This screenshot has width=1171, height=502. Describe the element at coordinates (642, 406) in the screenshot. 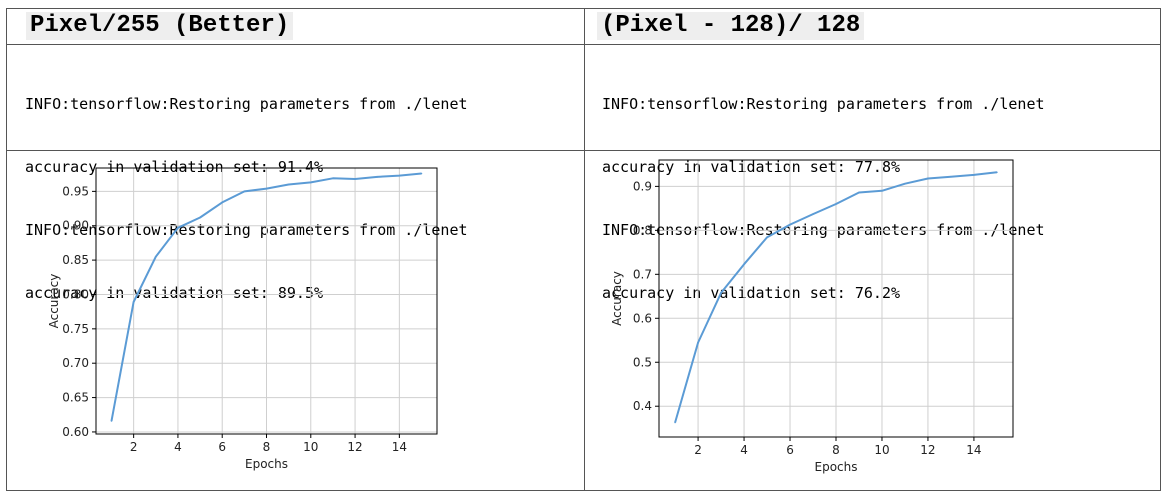

I see `y-tick-label: 0.4` at that location.